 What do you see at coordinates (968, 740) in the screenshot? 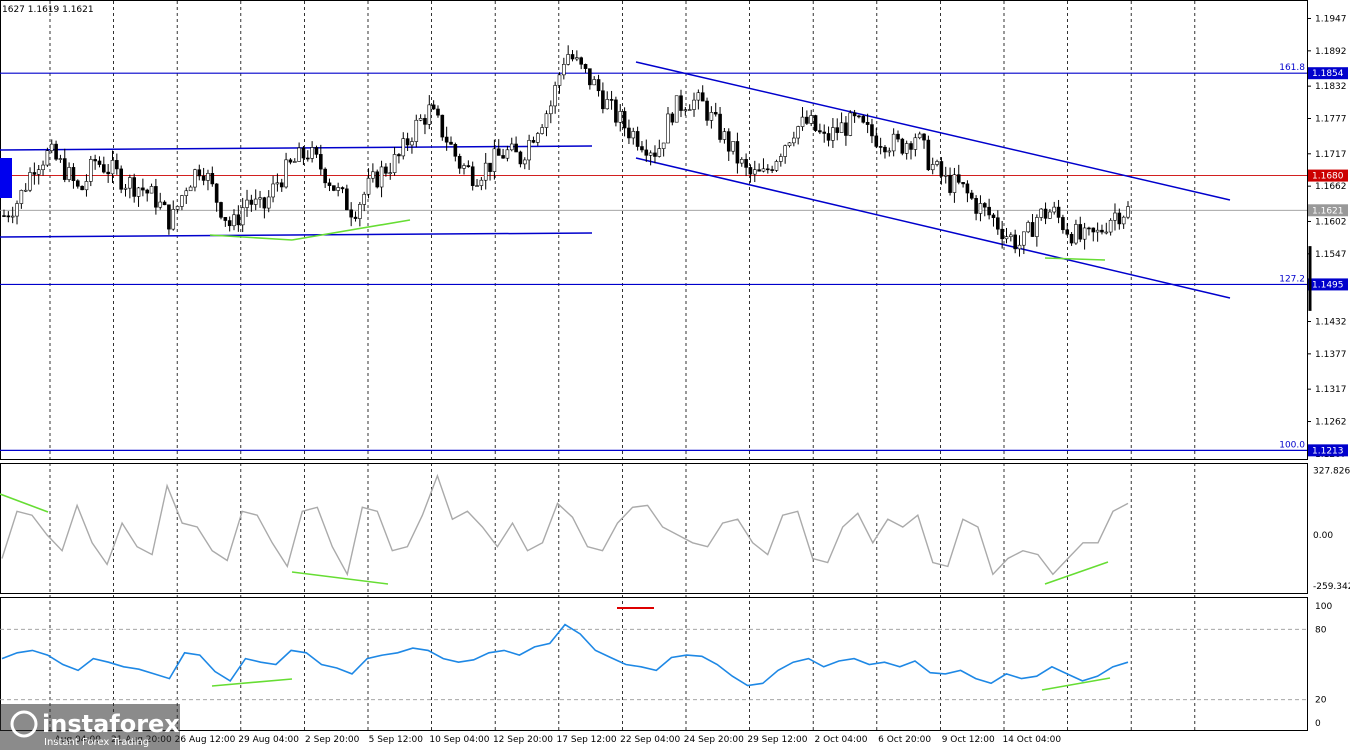
I see `x-tick-label: 9 Oct 12:00` at bounding box center [968, 740].